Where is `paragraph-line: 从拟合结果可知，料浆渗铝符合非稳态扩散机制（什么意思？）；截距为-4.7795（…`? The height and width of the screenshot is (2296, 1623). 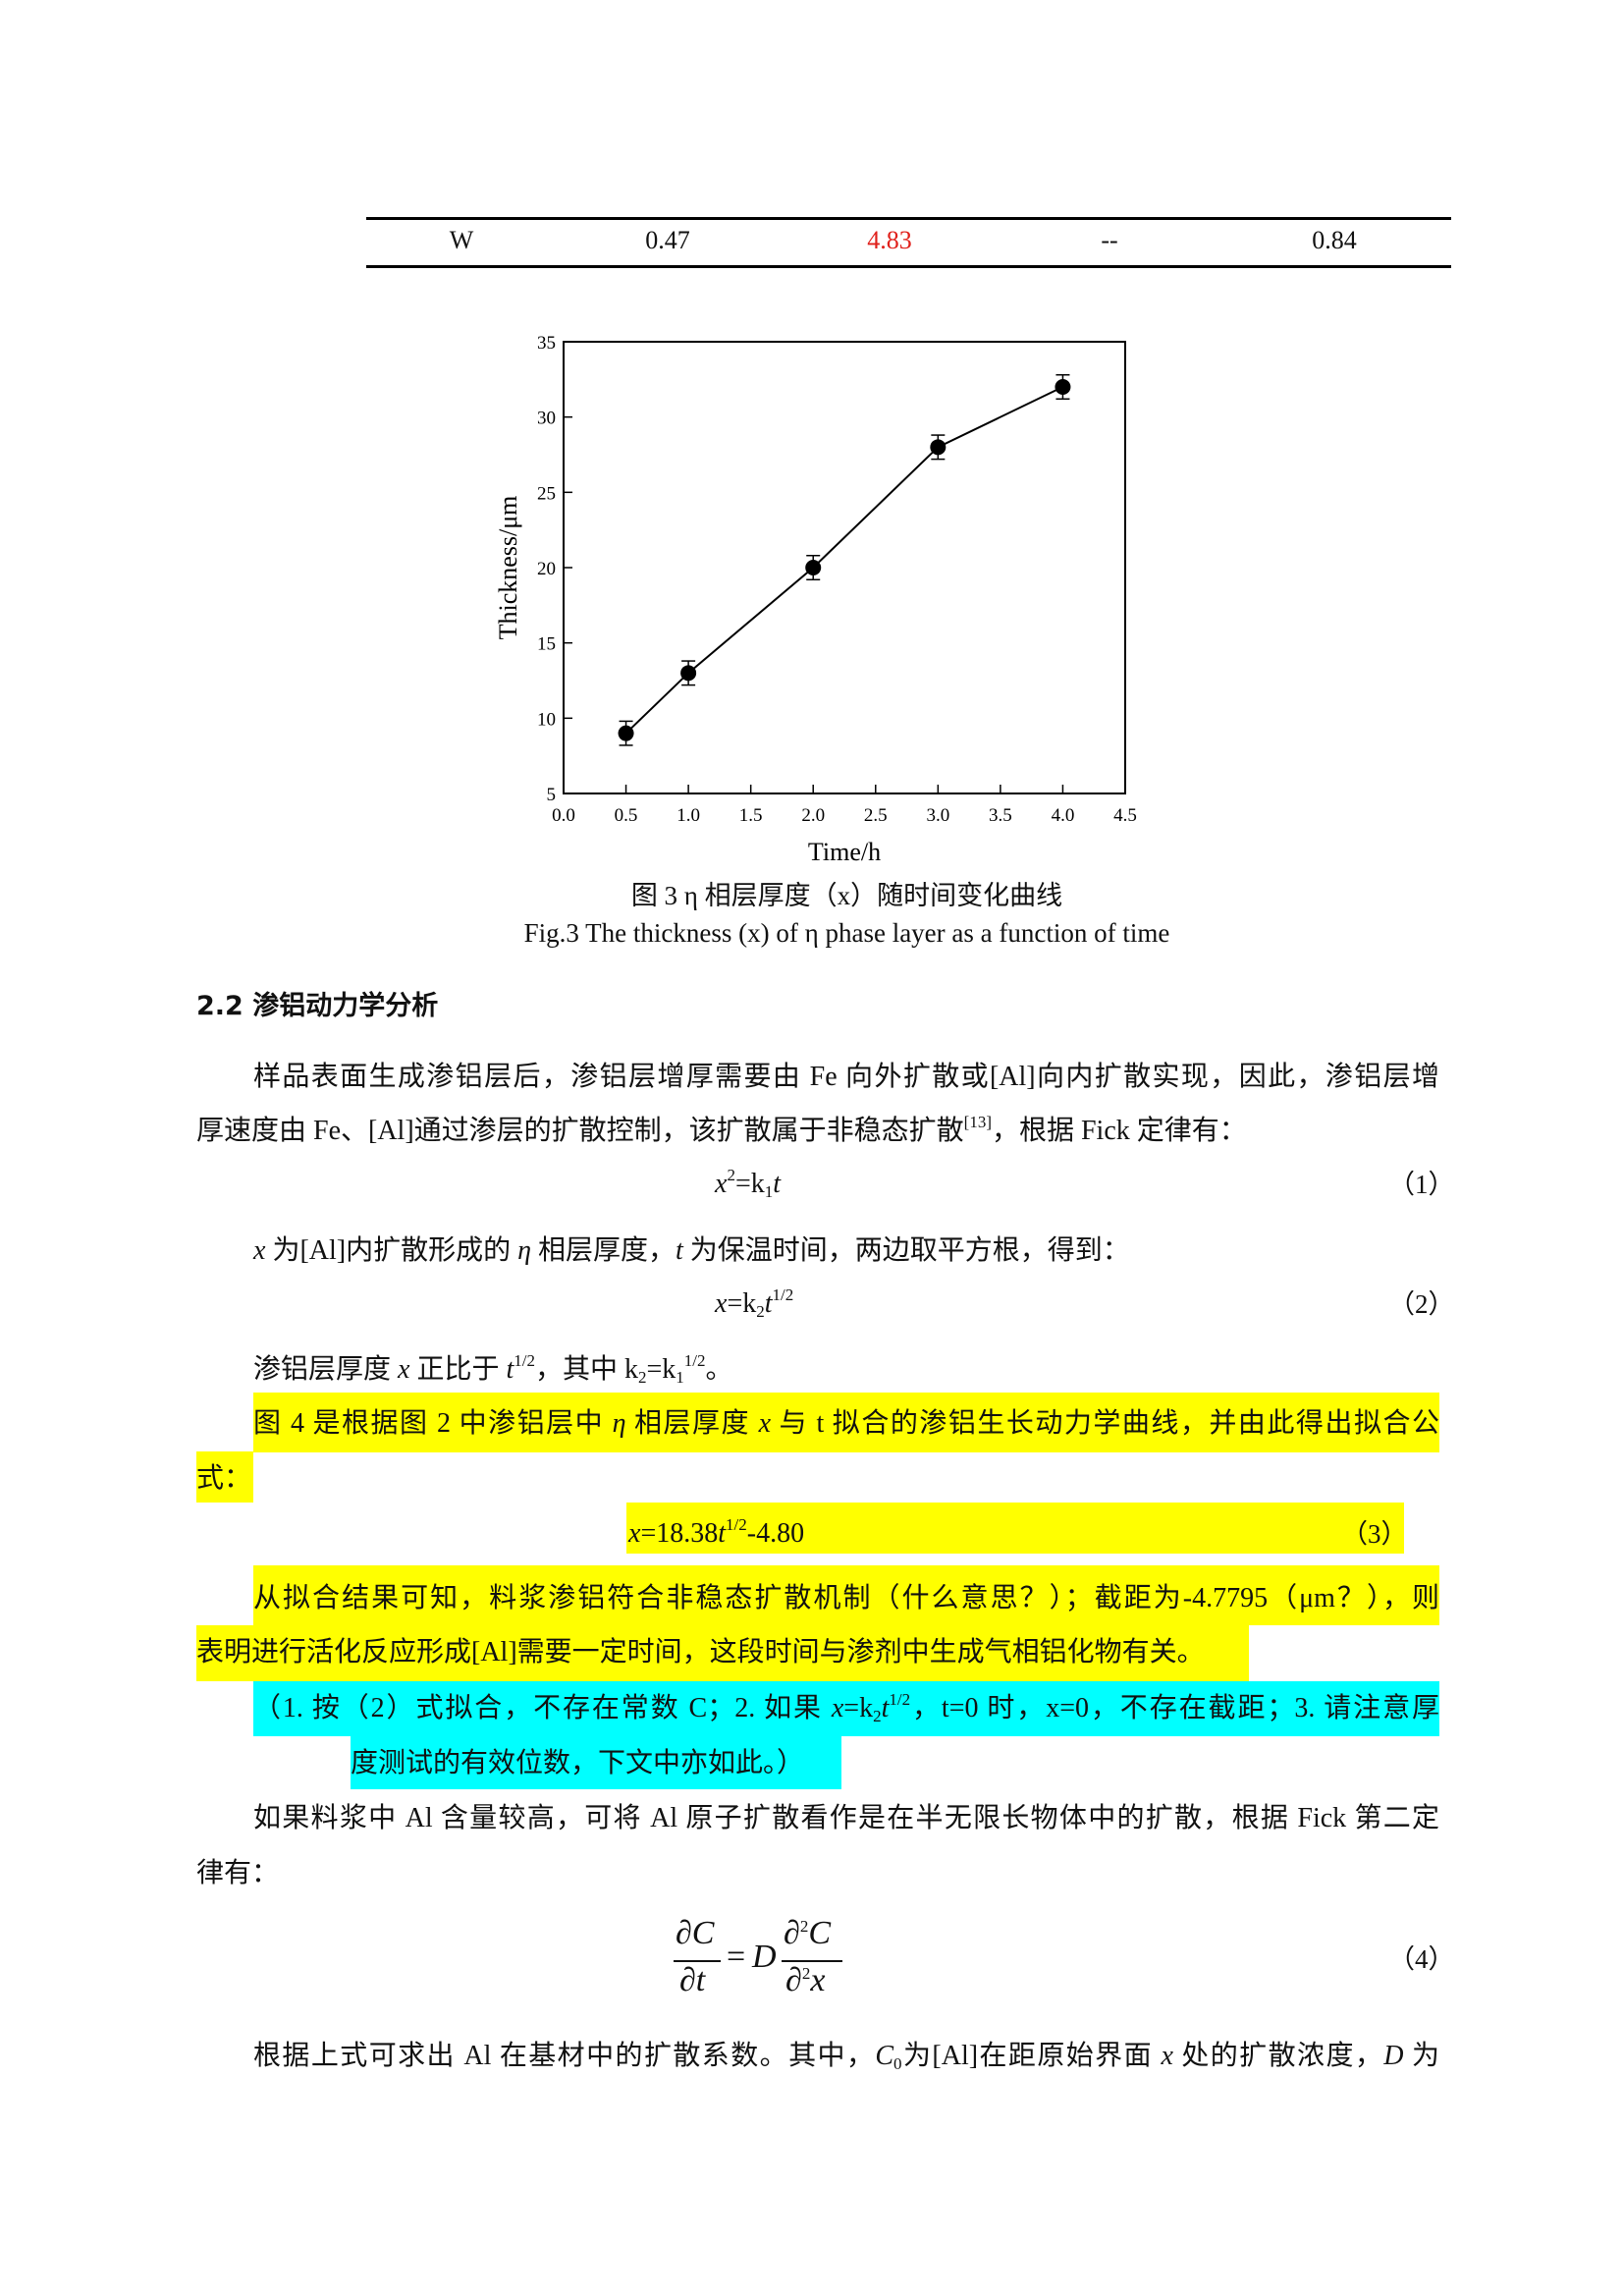 paragraph-line: 从拟合结果可知，料浆渗铝符合非稳态扩散机制（什么意思？）；截距为-4.7795（… is located at coordinates (846, 1598).